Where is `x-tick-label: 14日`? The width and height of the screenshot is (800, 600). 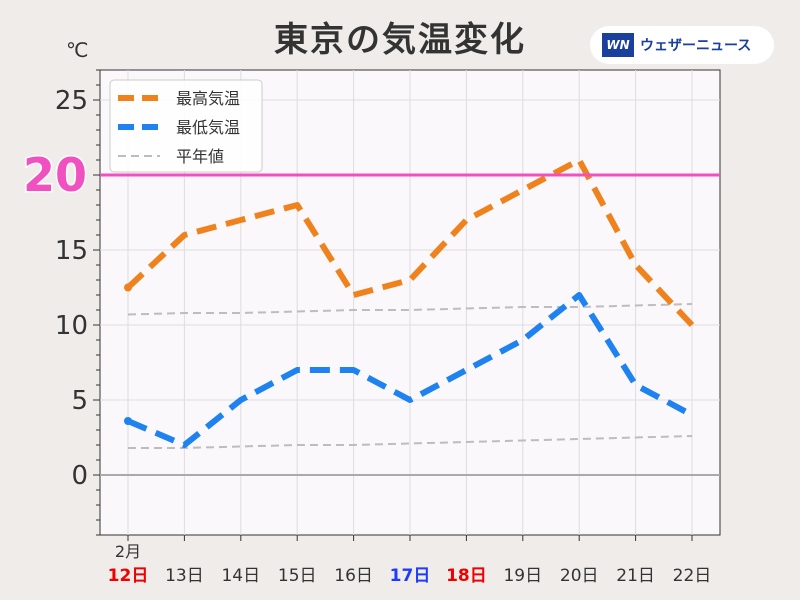
x-tick-label: 14日 is located at coordinates (240, 576).